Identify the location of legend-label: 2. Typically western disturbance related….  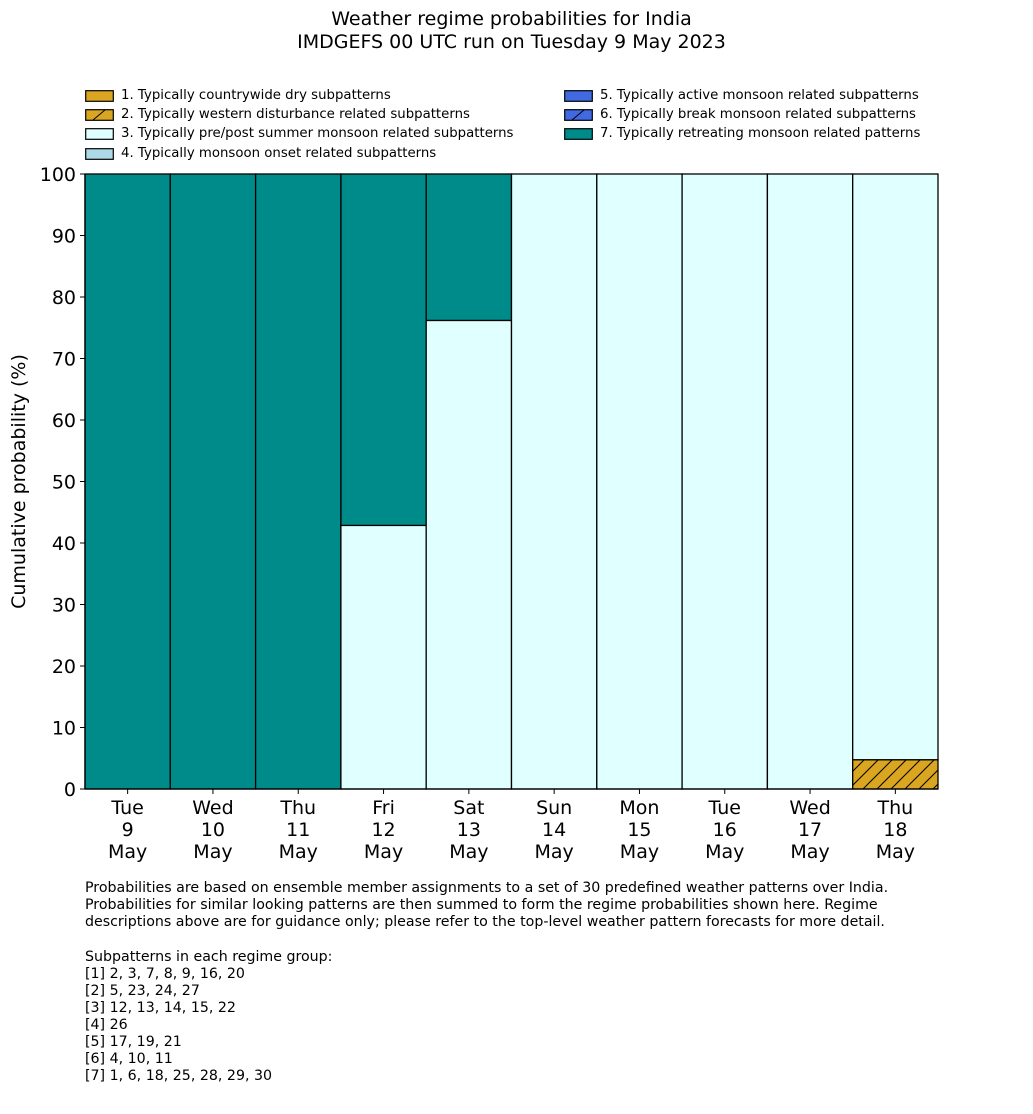
(295, 114).